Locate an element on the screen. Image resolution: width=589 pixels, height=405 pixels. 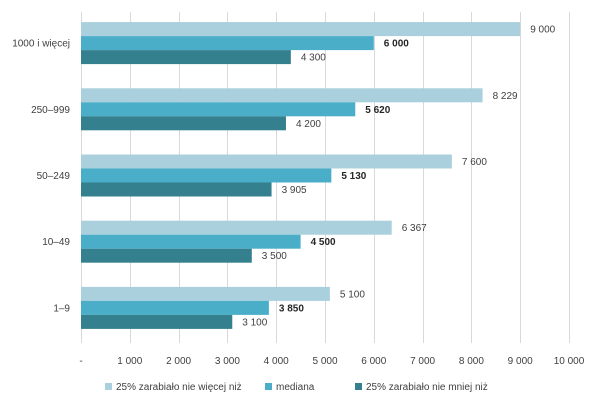
legend-label-3: 25% zarabiało nie mniej niż is located at coordinates (427, 387).